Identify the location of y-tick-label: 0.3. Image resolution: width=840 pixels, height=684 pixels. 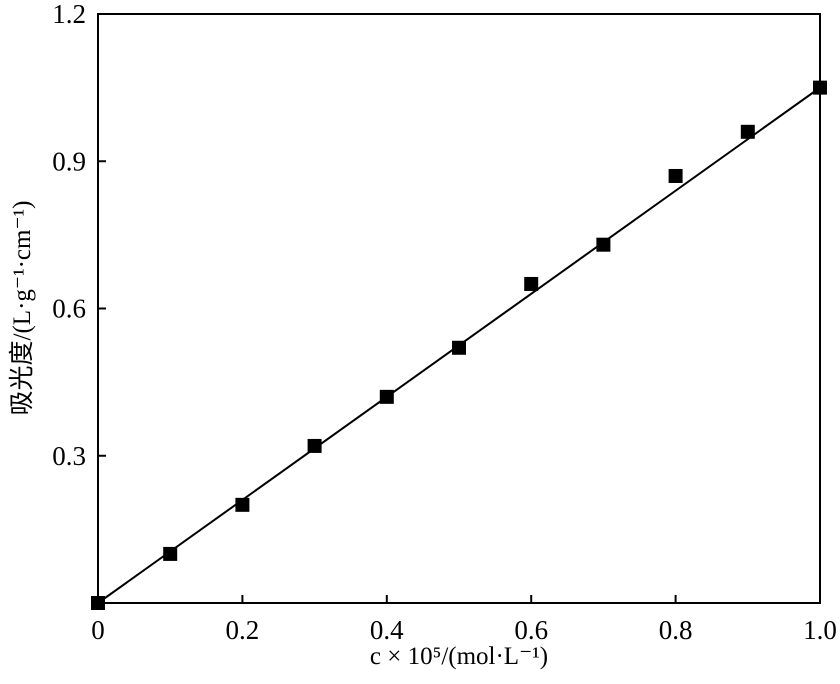
(69, 456).